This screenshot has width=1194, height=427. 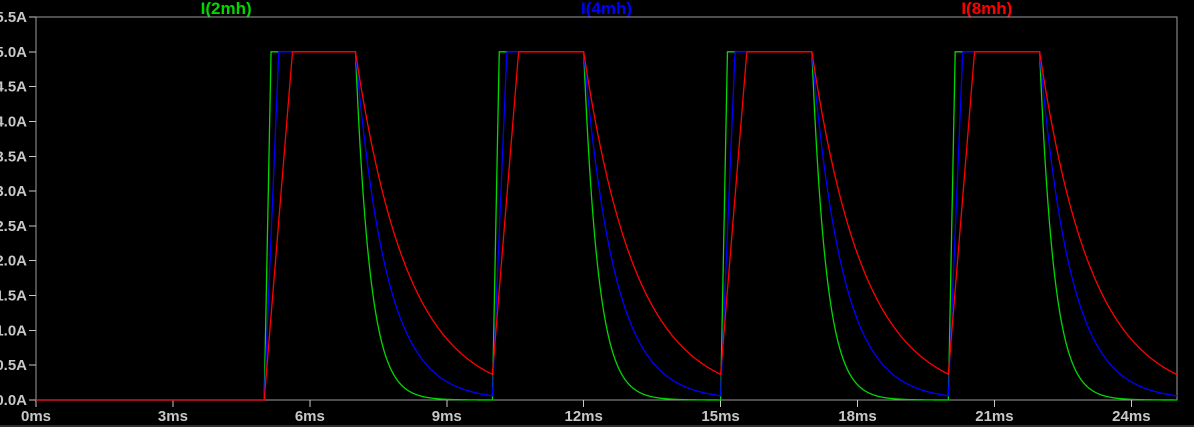 What do you see at coordinates (13, 17) in the screenshot?
I see `y-axis-tick-label: 5.5A` at bounding box center [13, 17].